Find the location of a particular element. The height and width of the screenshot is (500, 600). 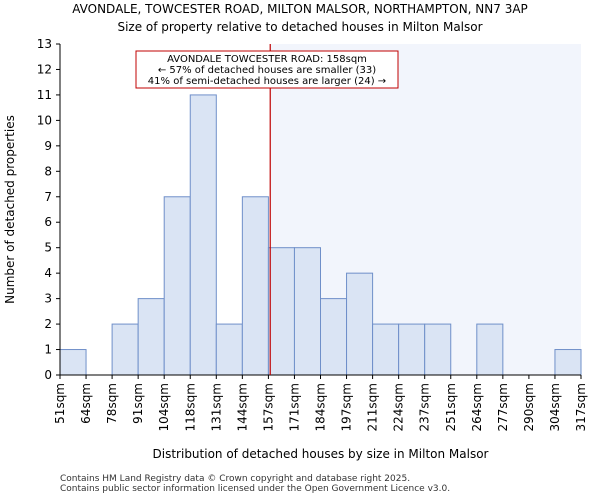

x-tick-label: 171sqm is located at coordinates (294, 407).